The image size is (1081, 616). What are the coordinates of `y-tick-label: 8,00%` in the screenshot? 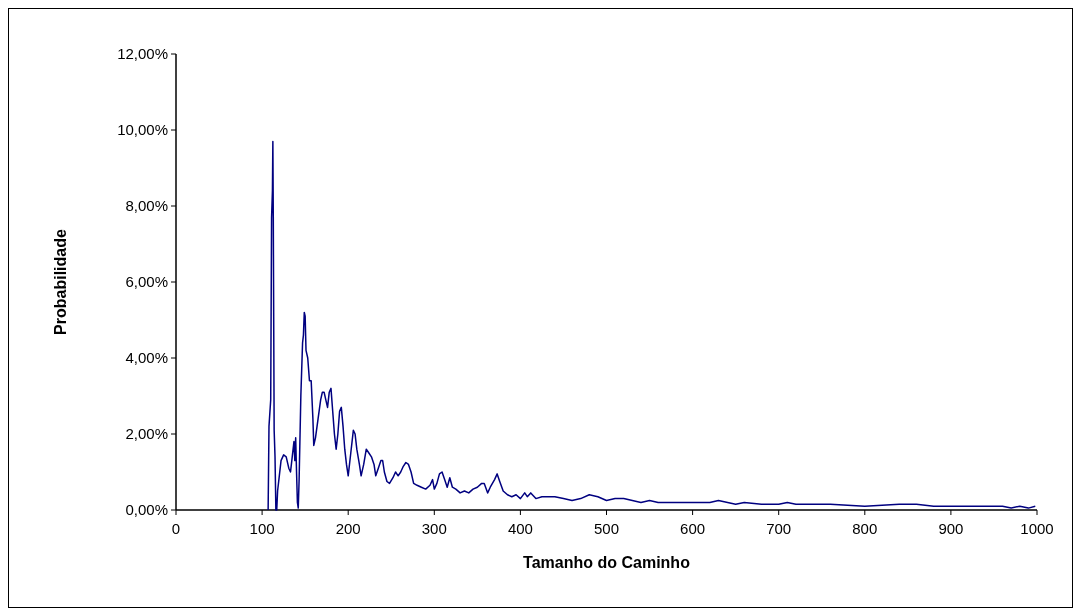 It's located at (146, 206).